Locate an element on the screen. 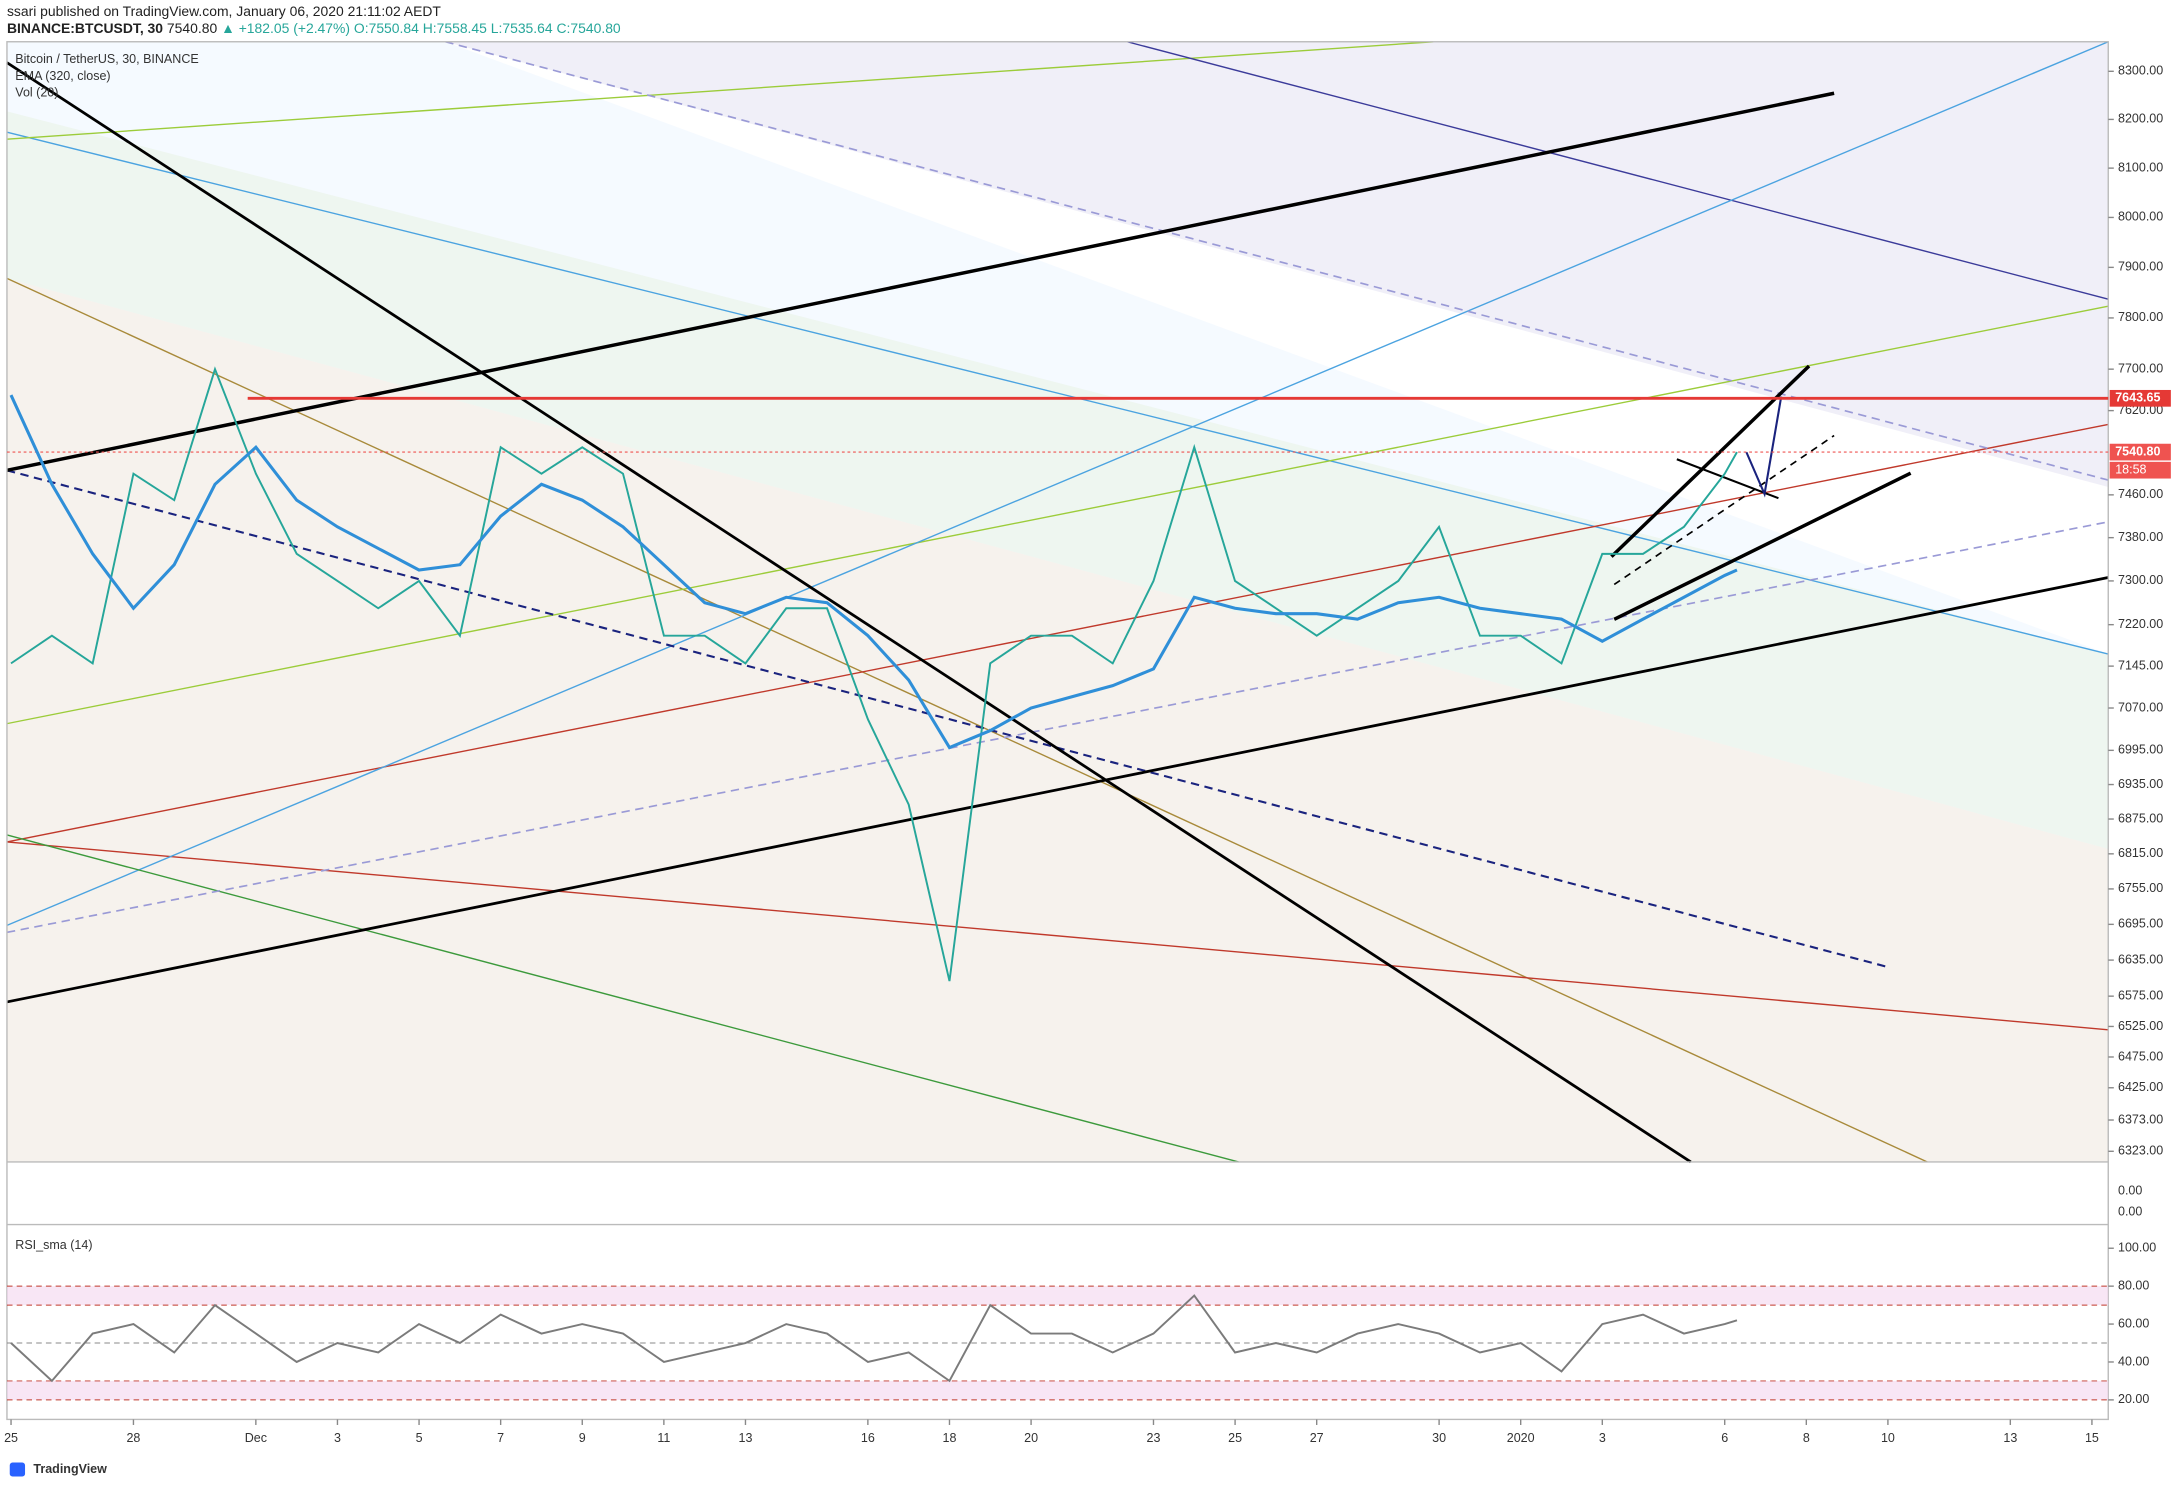 The width and height of the screenshot is (2182, 1489). y-tick-label: 8100.00 is located at coordinates (2140, 167).